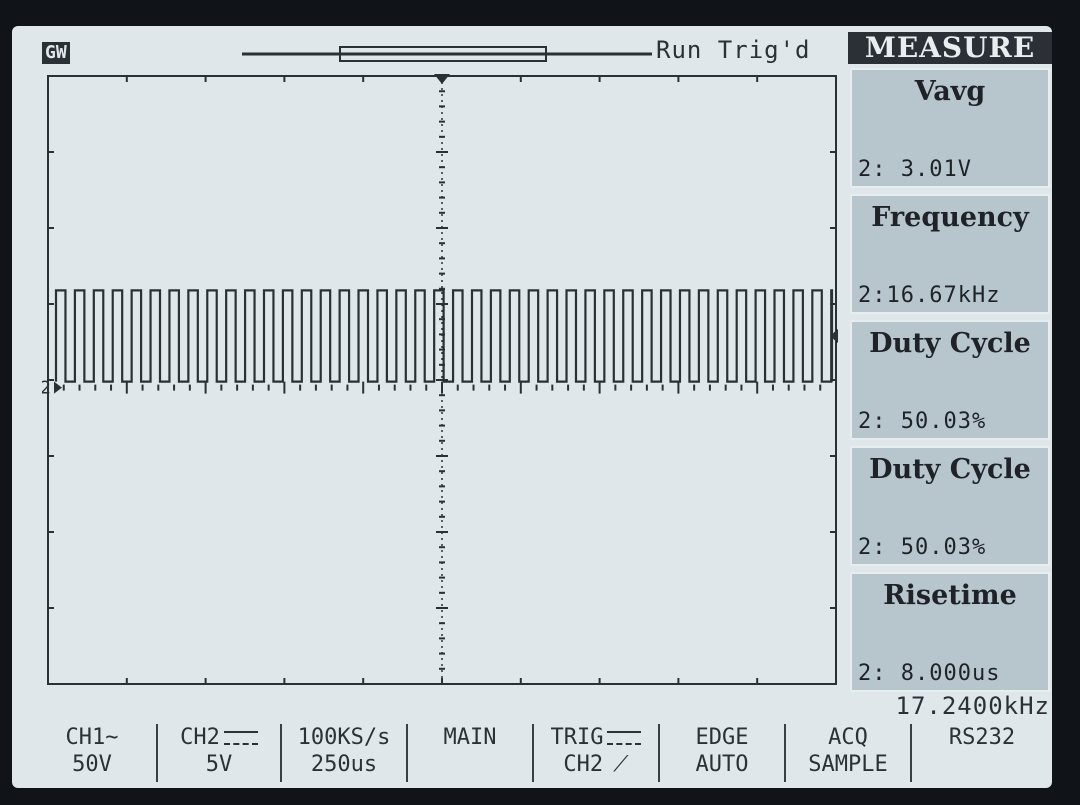 The image size is (1080, 805). I want to click on acquisition-setting: ACQ SAMPLE, so click(849, 753).